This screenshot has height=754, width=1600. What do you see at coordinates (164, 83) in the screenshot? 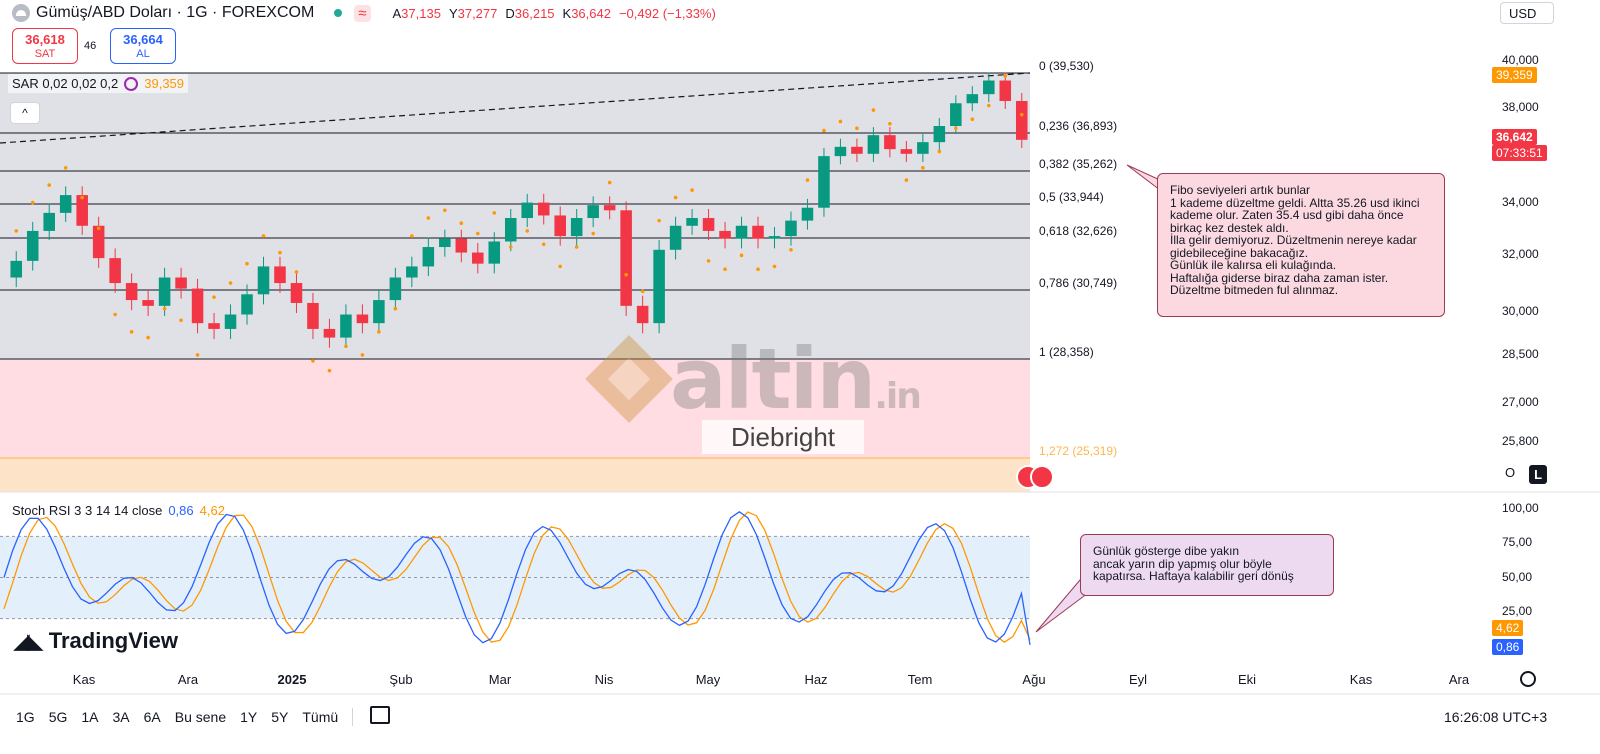
I see `sar-value: 39,359` at bounding box center [164, 83].